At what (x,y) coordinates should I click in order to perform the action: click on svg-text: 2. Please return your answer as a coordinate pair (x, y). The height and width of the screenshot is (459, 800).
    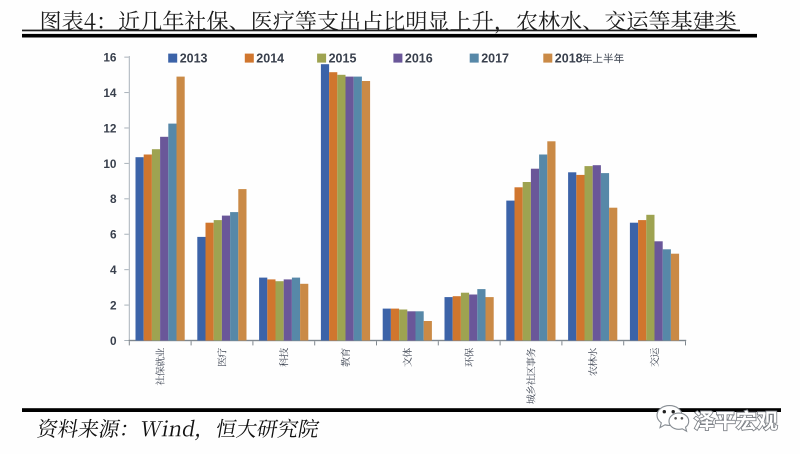
    Looking at the image, I should click on (113, 305).